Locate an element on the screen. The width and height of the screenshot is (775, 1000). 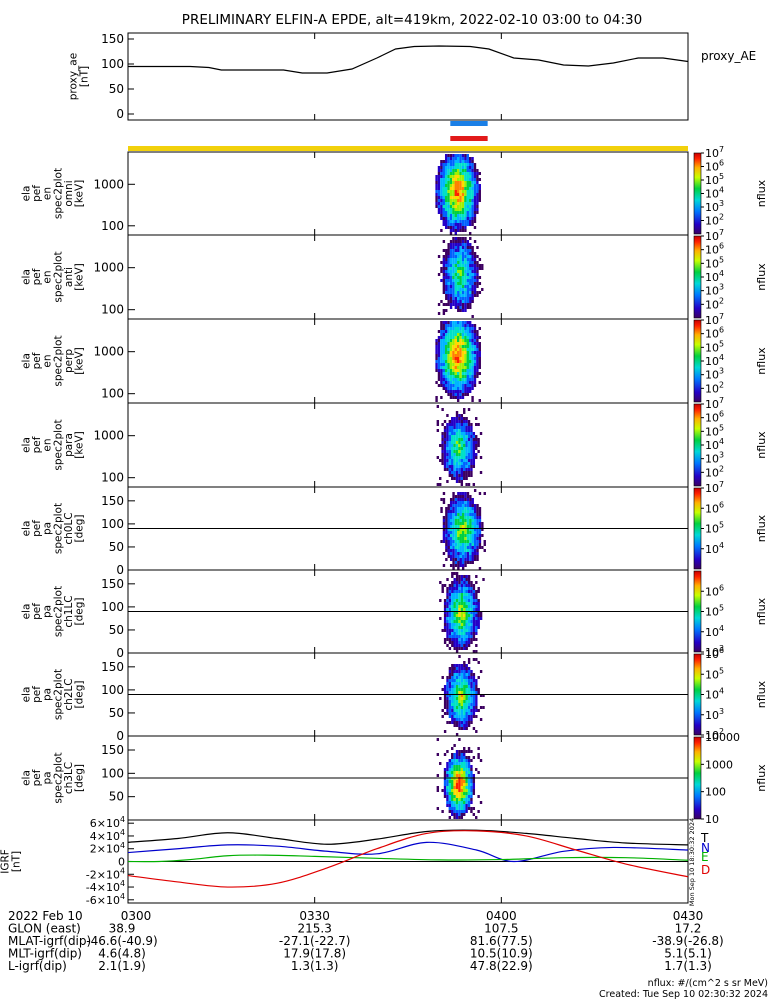
igrf-legend-E: E is located at coordinates (705, 857).